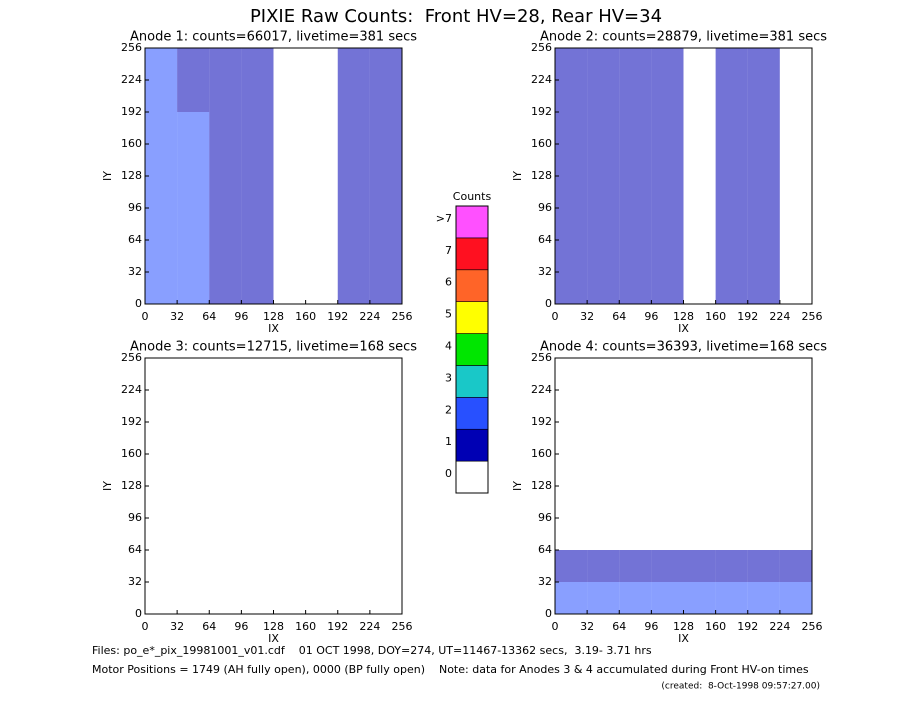 This screenshot has height=705, width=913. Describe the element at coordinates (541, 389) in the screenshot. I see `y-tick-label: 224` at that location.